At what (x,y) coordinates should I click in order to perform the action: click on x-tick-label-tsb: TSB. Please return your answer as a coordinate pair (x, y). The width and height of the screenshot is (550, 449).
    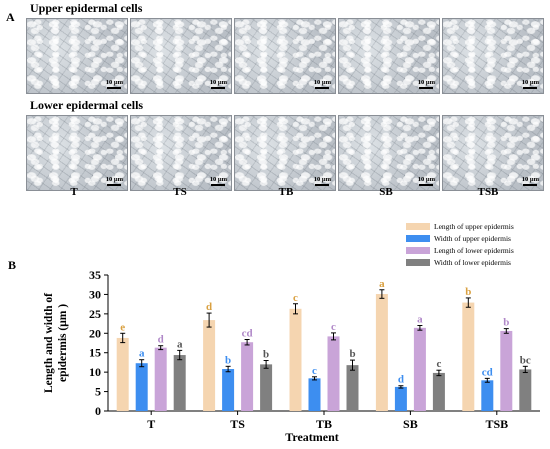
    Looking at the image, I should click on (496, 424).